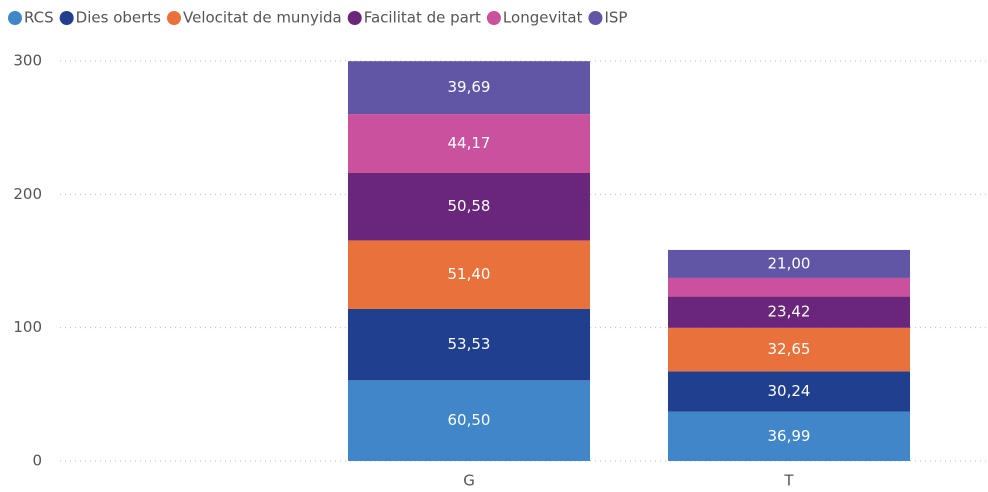 Image resolution: width=988 pixels, height=492 pixels. Describe the element at coordinates (422, 18) in the screenshot. I see `legend-label: Facilitat de part` at that location.